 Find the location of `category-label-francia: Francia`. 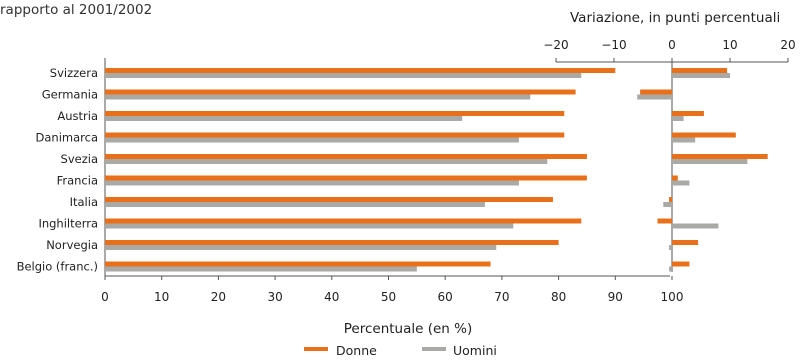

category-label-francia: Francia is located at coordinates (77, 181).